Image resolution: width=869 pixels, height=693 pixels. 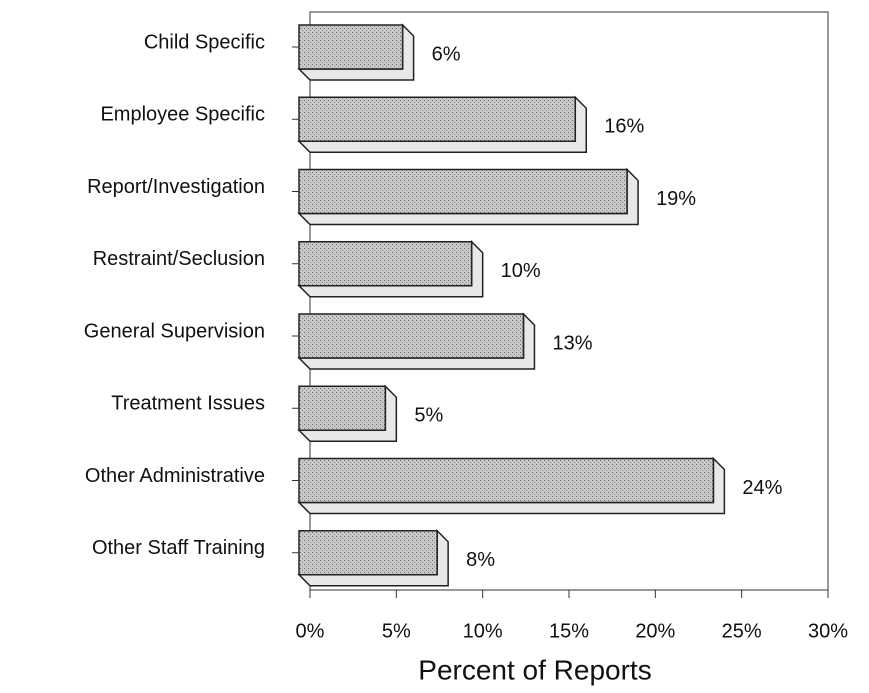 I want to click on y-tick-label: Other Staff Training, so click(x=178, y=548).